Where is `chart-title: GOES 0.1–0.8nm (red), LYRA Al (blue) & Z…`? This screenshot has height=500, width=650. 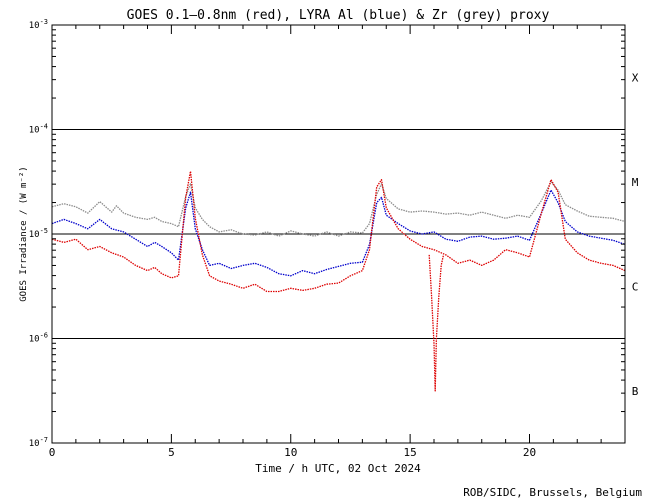
chart-title: GOES 0.1–0.8nm (red), LYRA Al (blue) & Z… is located at coordinates (338, 15).